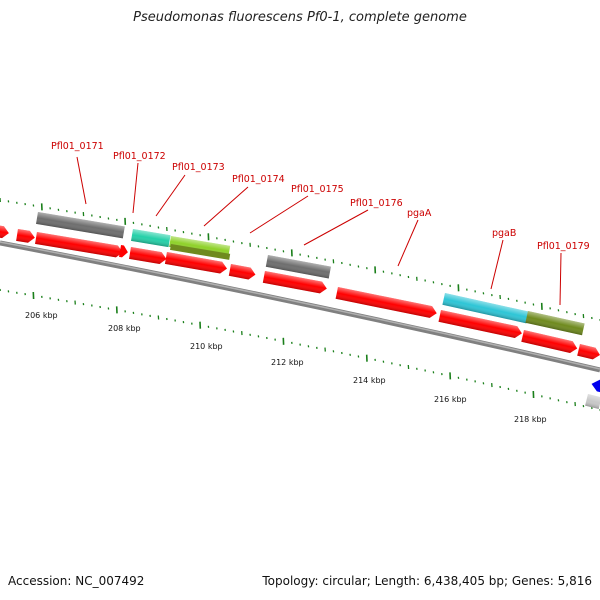 This screenshot has height=600, width=600. Describe the element at coordinates (530, 419) in the screenshot. I see `kbp-label: 218 kbp` at that location.